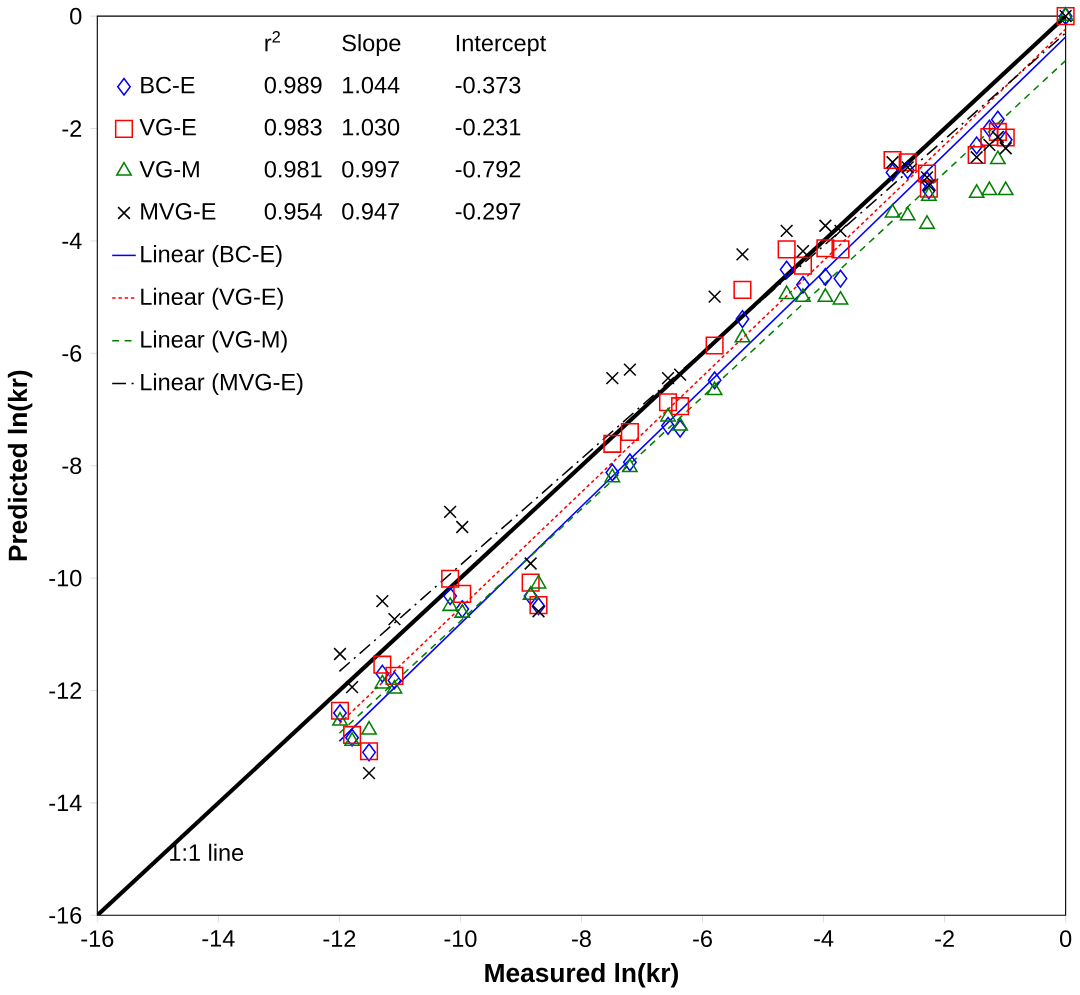 The width and height of the screenshot is (1080, 995). I want to click on x-tick-label: -10, so click(460, 938).